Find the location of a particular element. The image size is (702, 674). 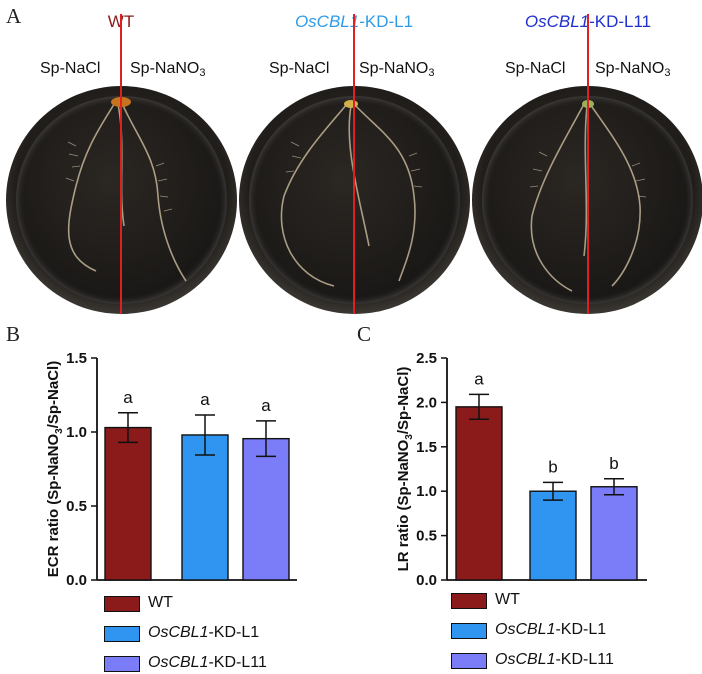

y-axis-label: LR ratio (Sp-NaNO3/Sp-NaCl) is located at coordinates (405, 469).